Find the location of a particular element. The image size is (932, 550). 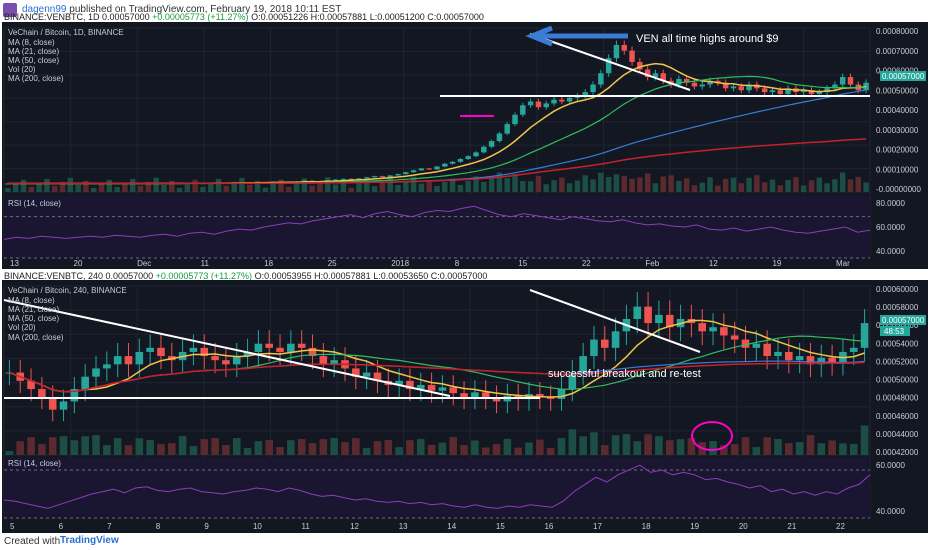

date-tick: 7 is located at coordinates (109, 526).